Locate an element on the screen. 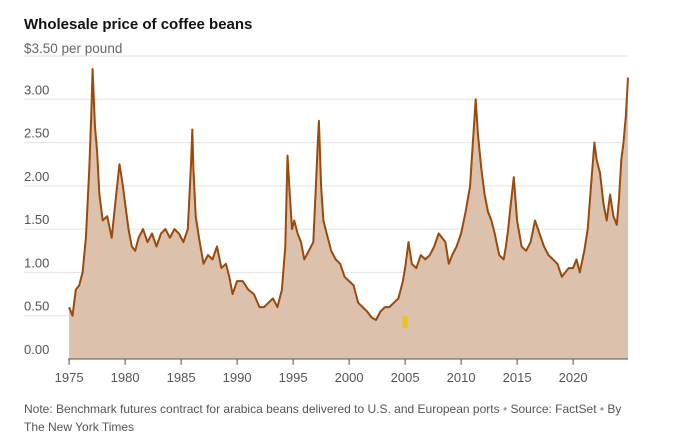 The height and width of the screenshot is (446, 687). y-tick-label: 0.50 is located at coordinates (36, 306).